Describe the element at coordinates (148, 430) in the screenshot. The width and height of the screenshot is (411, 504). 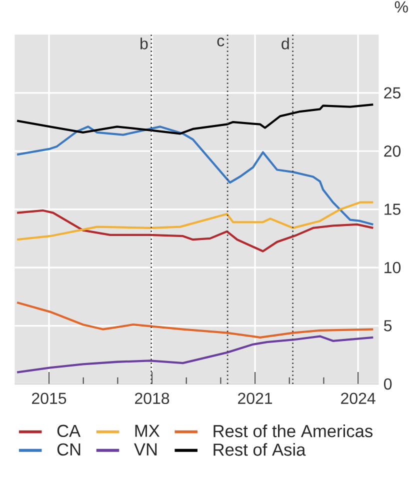
I see `legend-label: MX` at that location.